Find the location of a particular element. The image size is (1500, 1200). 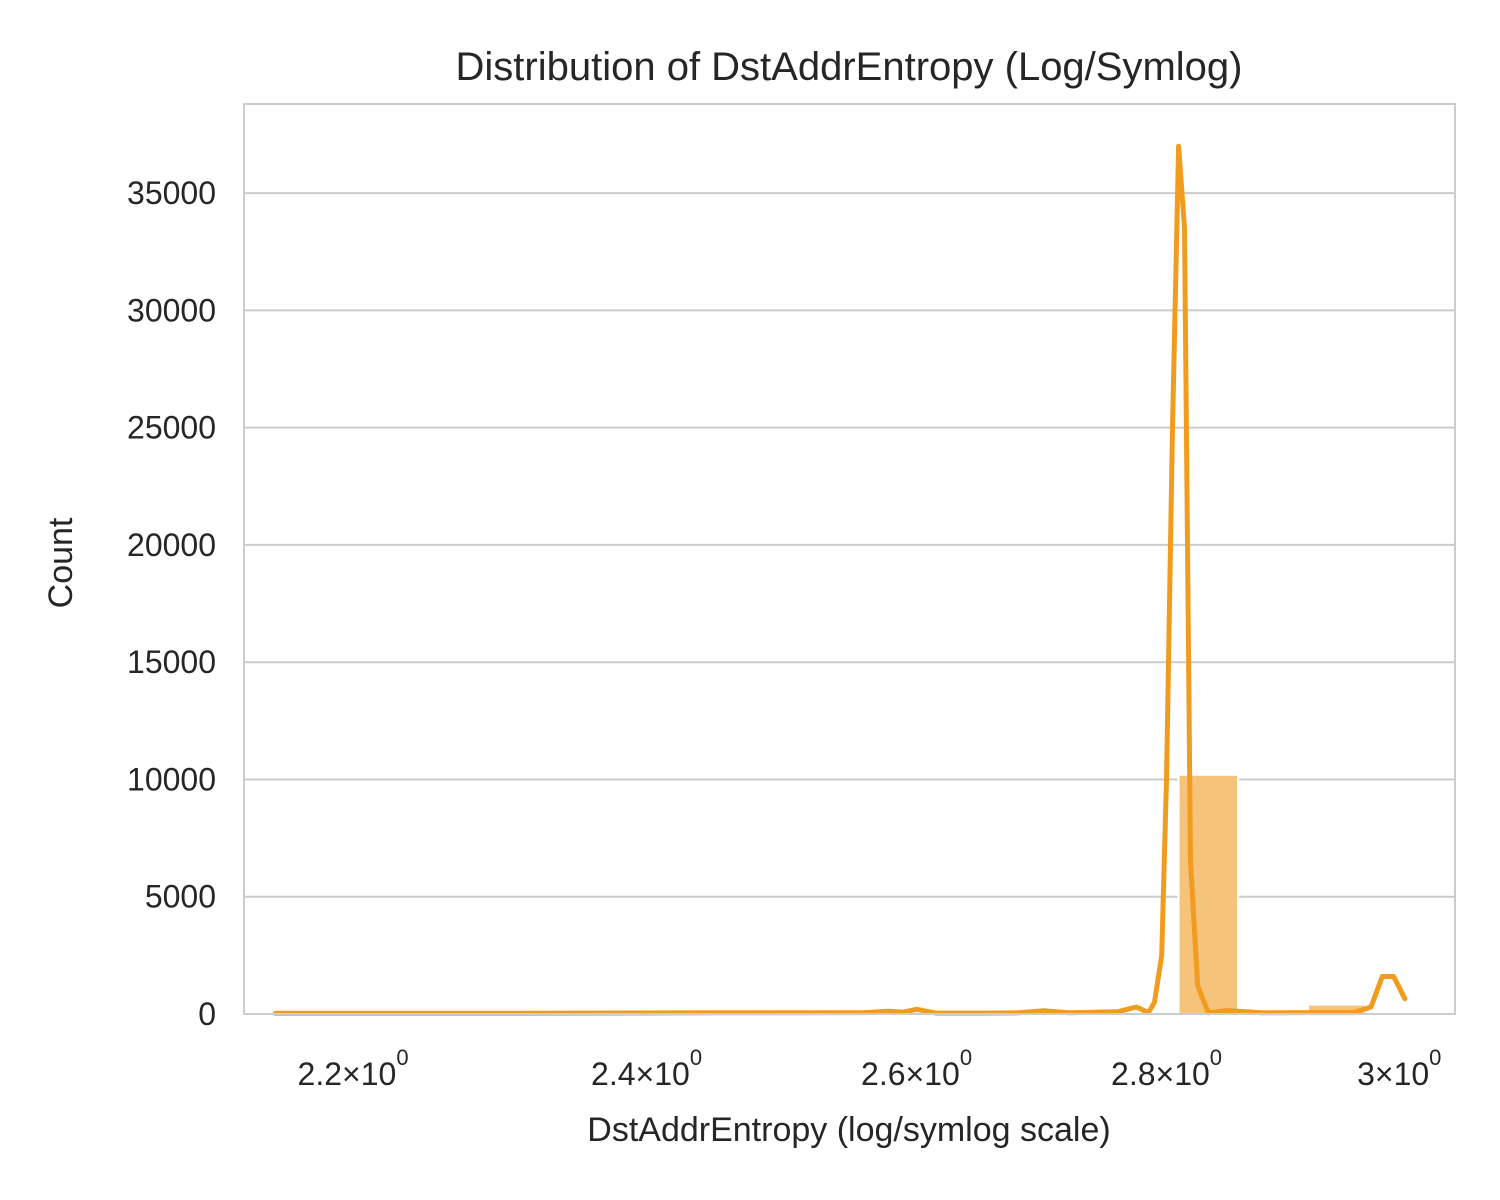

y-tick-label: 30000 is located at coordinates (171, 310).